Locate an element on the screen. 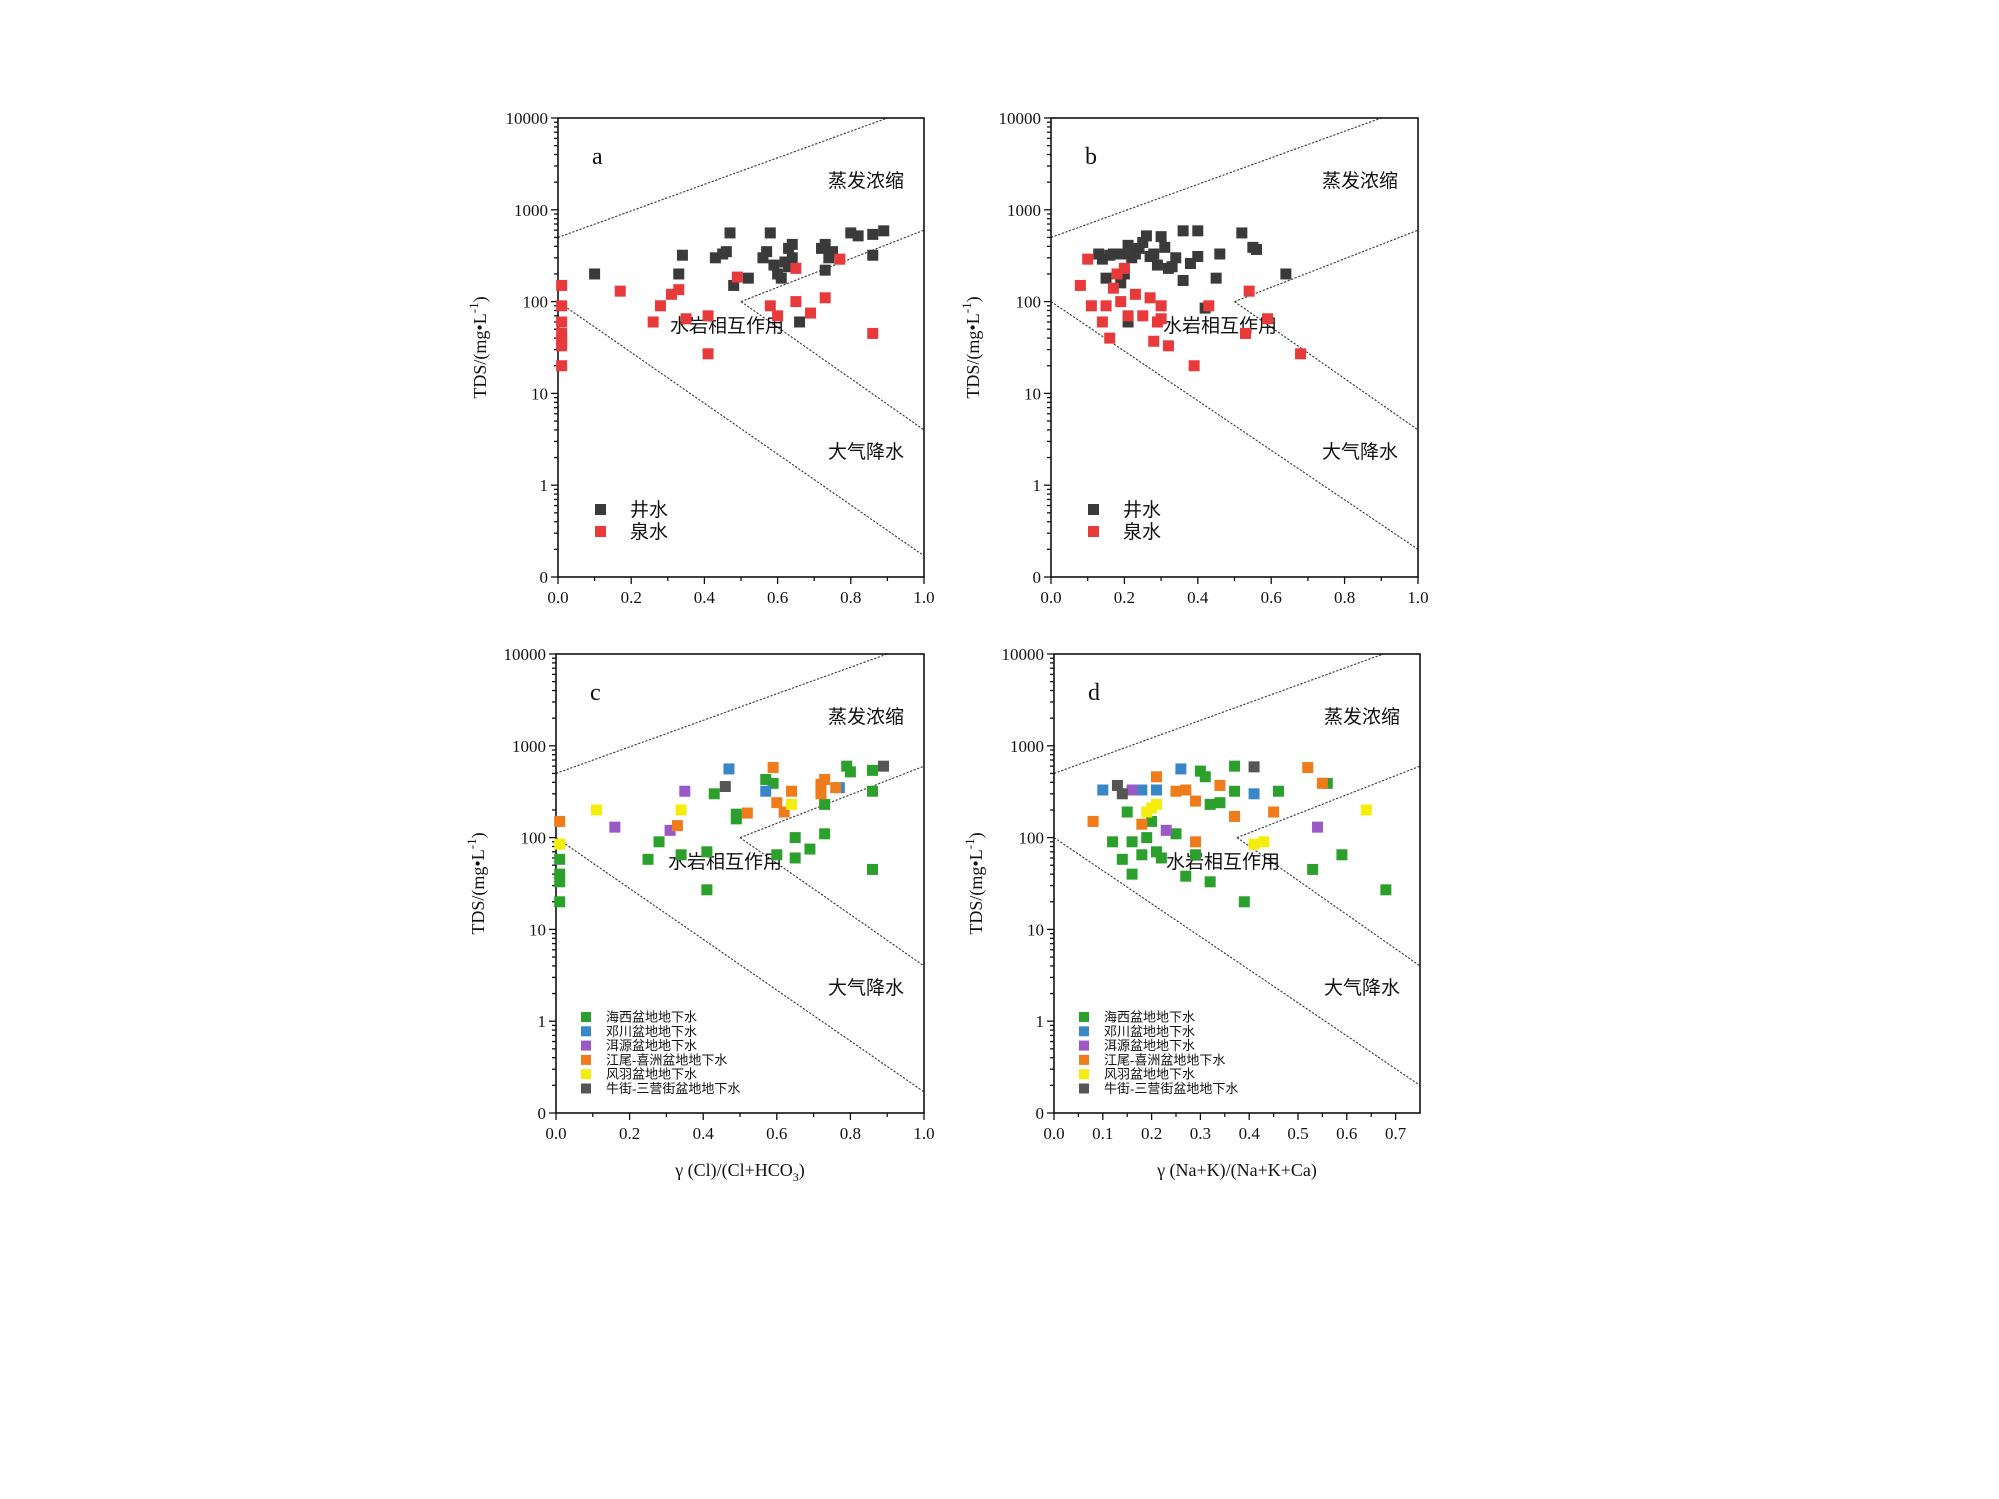 This screenshot has width=1999, height=1499. x-title-end: ) is located at coordinates (802, 1170).